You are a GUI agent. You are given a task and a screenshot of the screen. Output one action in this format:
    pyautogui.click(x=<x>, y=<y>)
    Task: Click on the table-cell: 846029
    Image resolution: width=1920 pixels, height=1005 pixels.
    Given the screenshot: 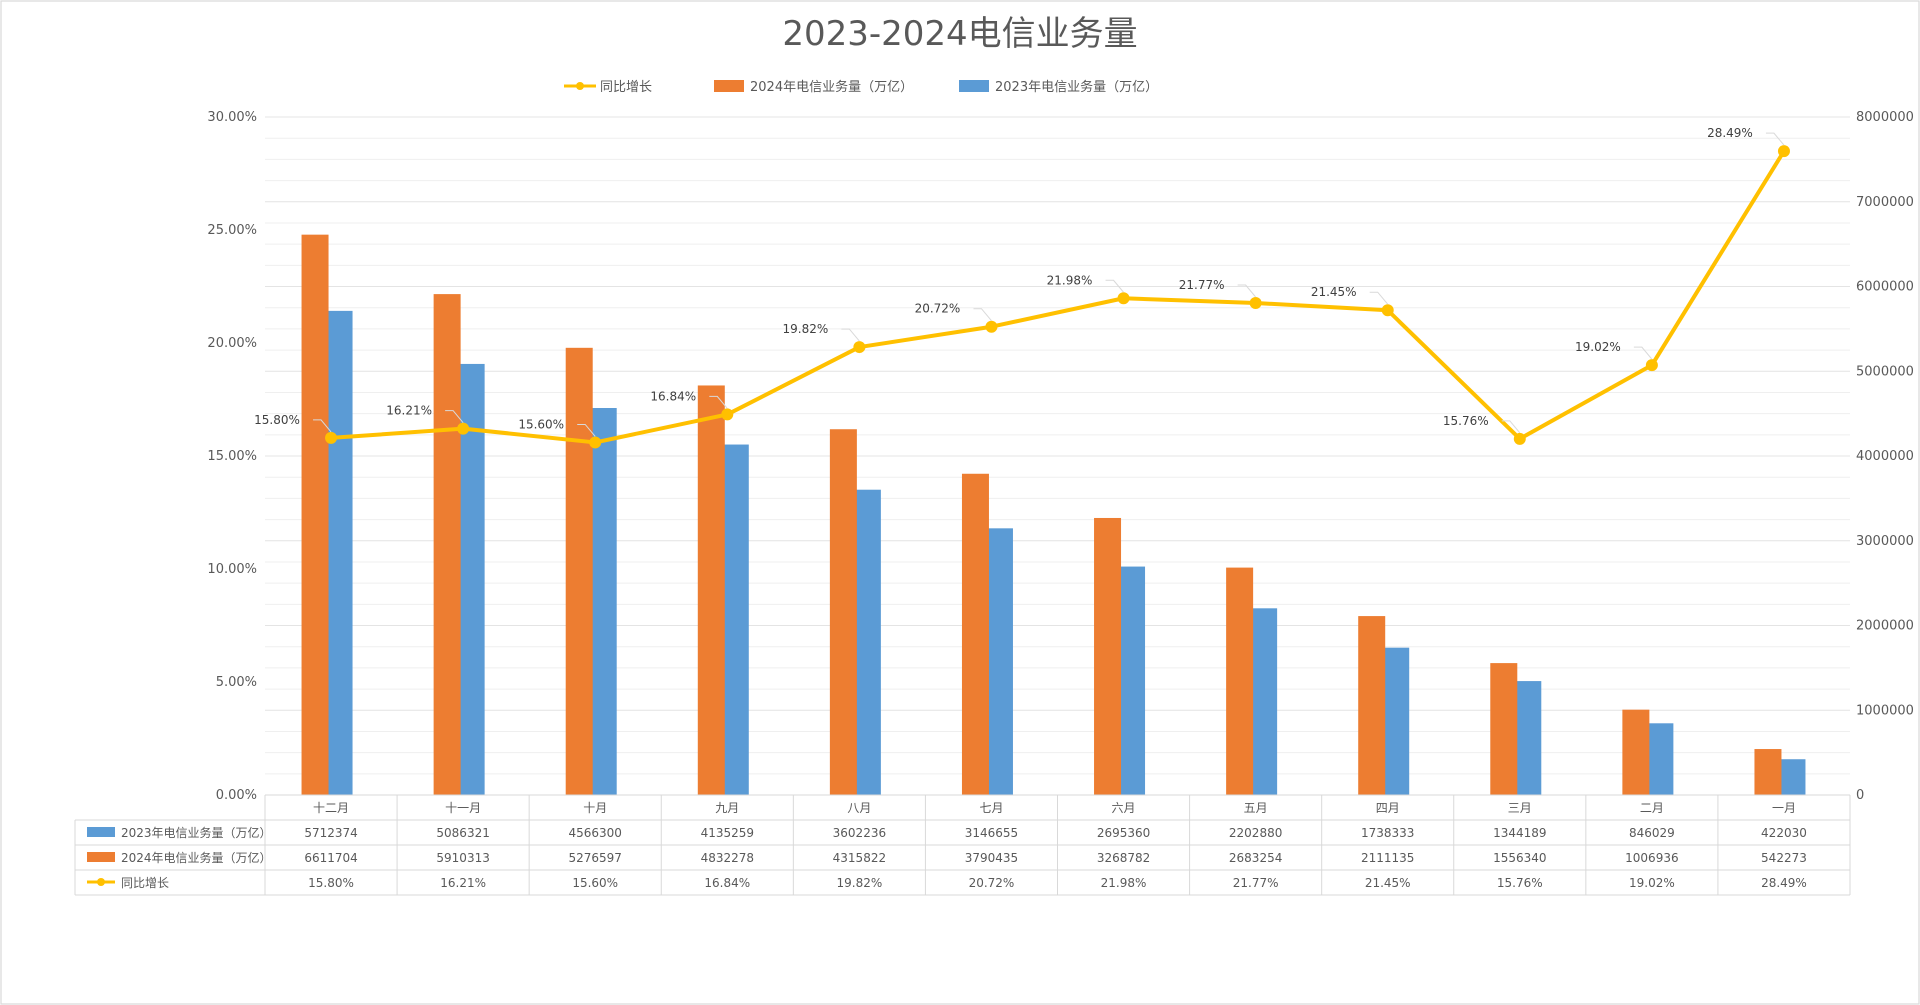 What is the action you would take?
    pyautogui.click(x=1652, y=833)
    